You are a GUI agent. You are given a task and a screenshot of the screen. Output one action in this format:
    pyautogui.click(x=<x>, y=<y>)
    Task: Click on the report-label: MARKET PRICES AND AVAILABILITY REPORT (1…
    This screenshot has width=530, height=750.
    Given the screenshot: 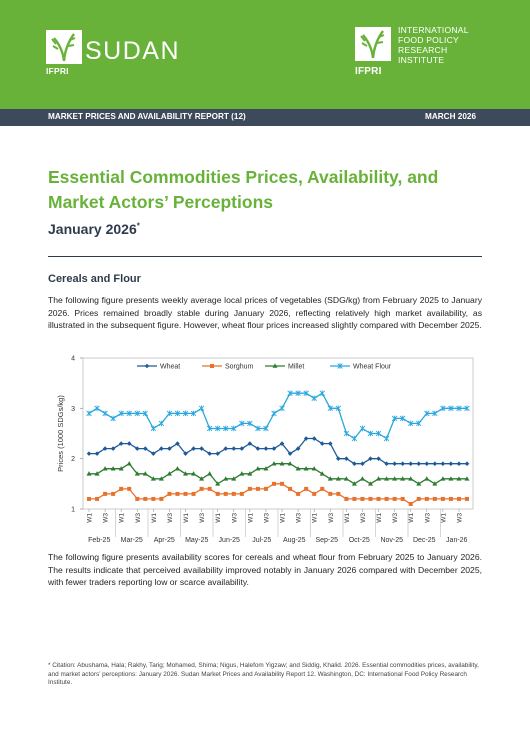 What is the action you would take?
    pyautogui.click(x=147, y=116)
    